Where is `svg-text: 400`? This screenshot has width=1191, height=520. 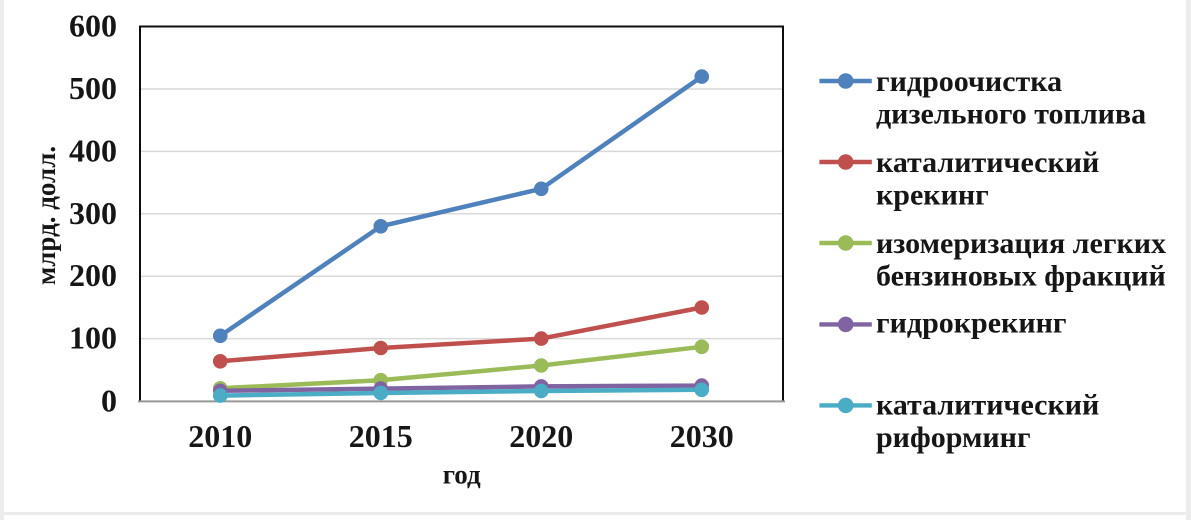
svg-text: 400 is located at coordinates (93, 150).